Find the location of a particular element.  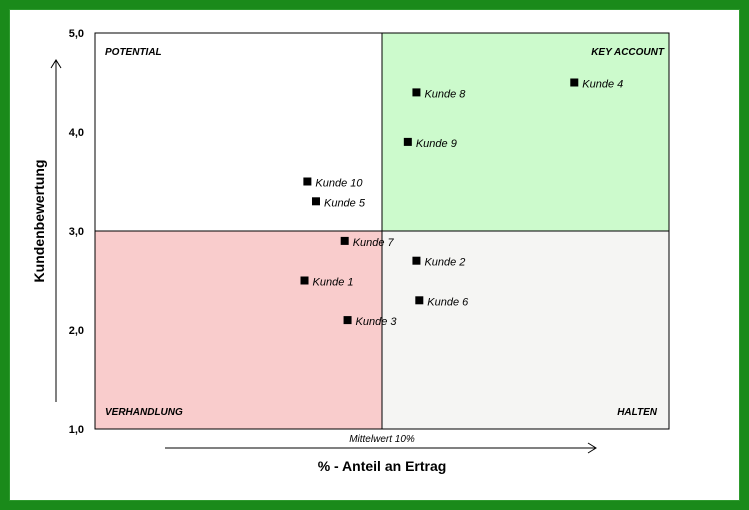

y-axis-label: Kundenbewertung is located at coordinates (39, 221).